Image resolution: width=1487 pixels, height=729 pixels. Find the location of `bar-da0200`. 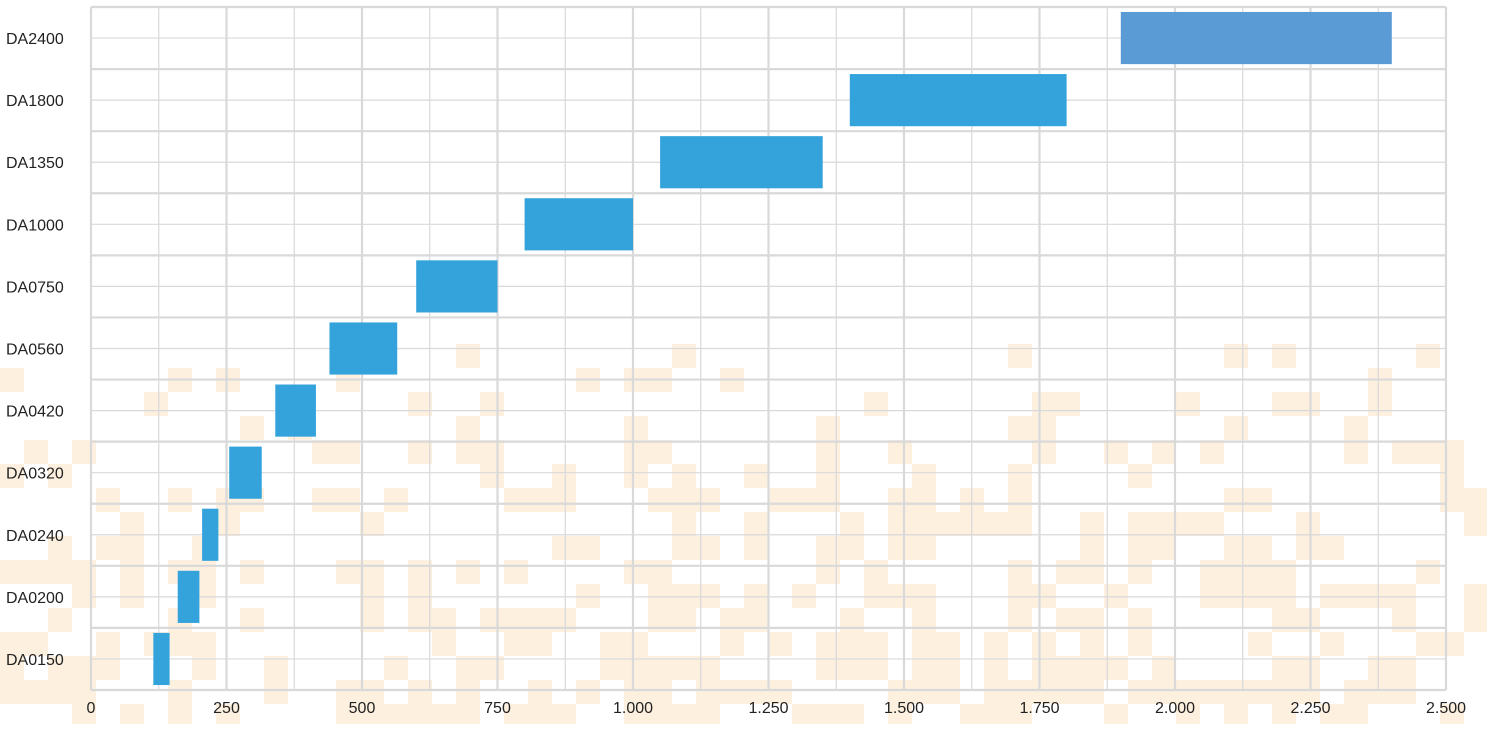

bar-da0200 is located at coordinates (188, 596).